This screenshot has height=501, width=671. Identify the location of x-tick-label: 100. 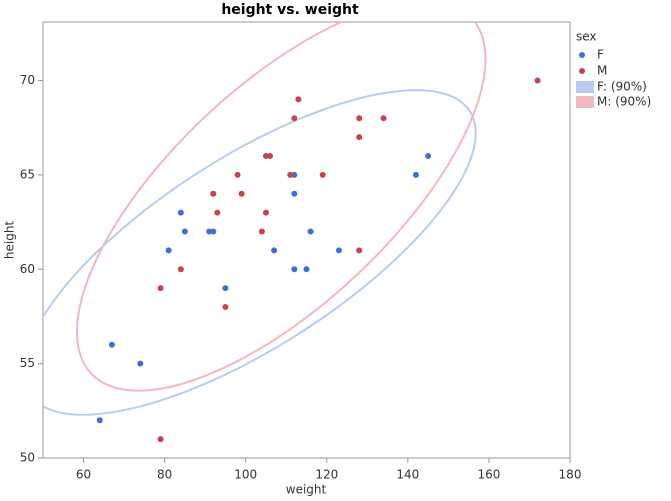
(245, 475).